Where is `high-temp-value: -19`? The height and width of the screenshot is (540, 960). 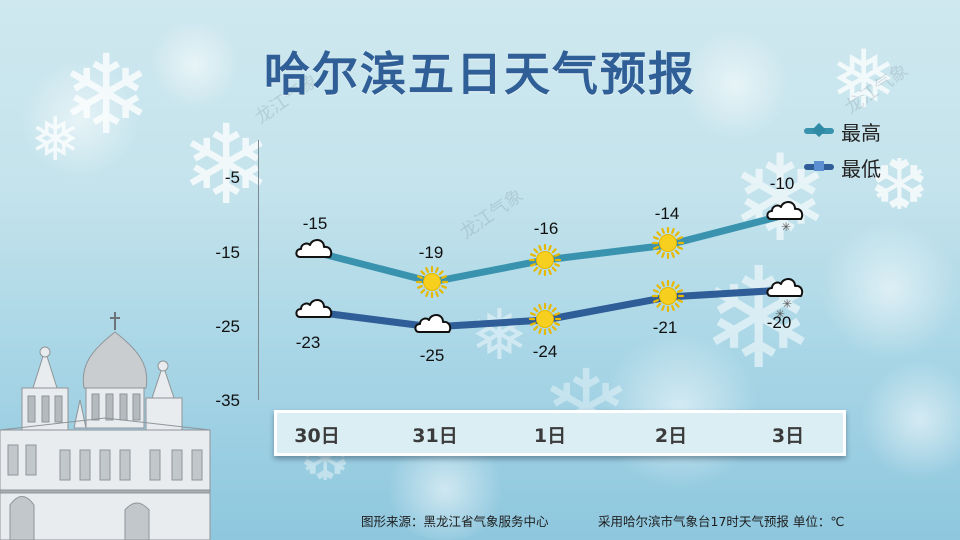
high-temp-value: -19 is located at coordinates (431, 252).